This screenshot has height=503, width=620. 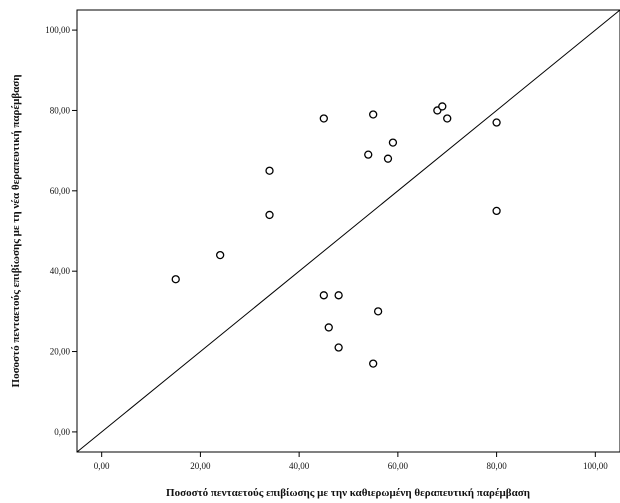 I want to click on y-tick-label: 100,00, so click(x=57, y=30).